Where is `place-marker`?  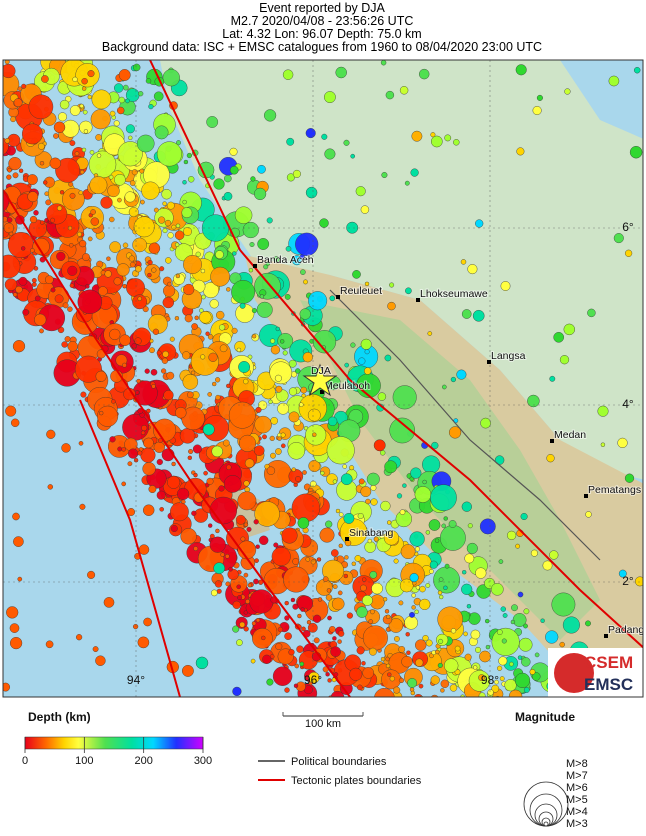
place-marker is located at coordinates (418, 300).